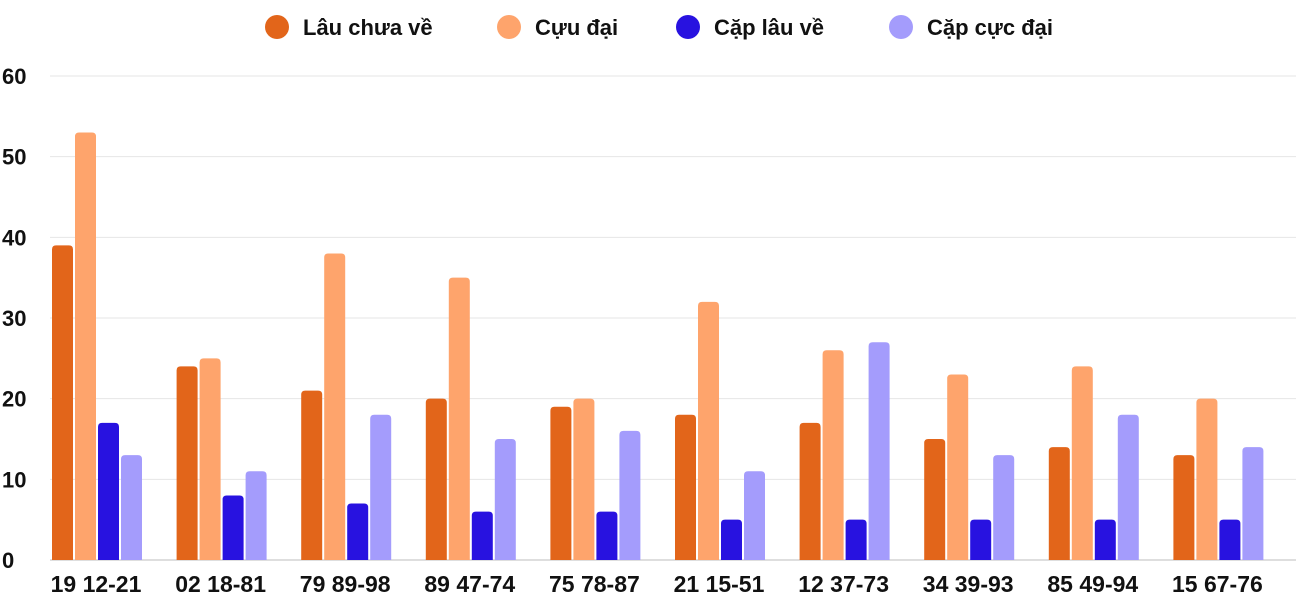 This screenshot has height=605, width=1300. I want to click on x-tick-label: 15 67-76, so click(1217, 584).